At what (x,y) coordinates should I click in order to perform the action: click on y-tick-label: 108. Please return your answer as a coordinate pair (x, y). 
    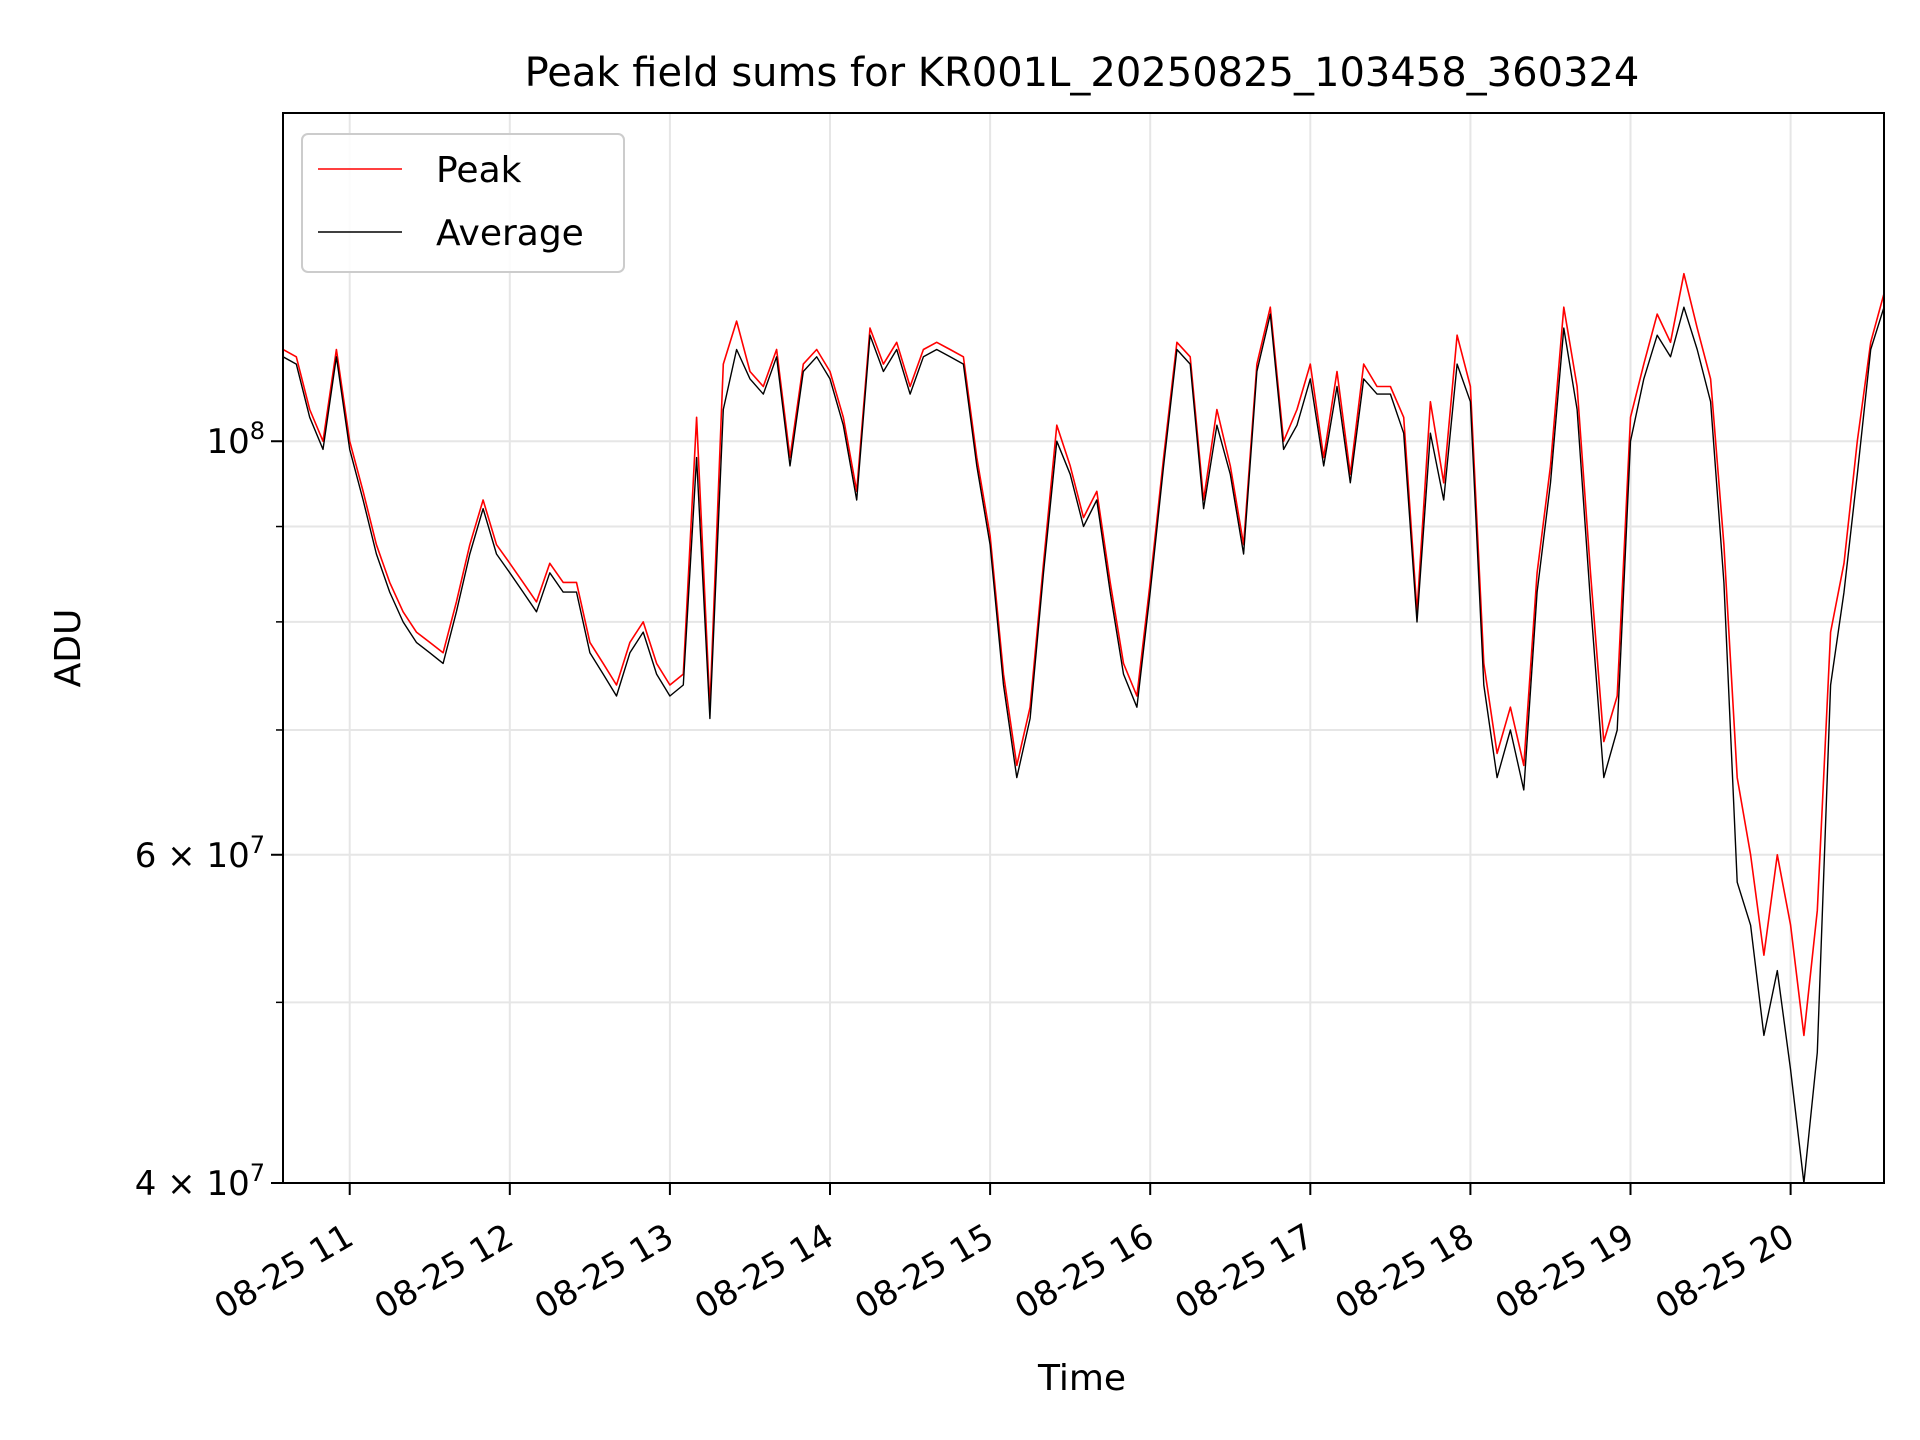
    Looking at the image, I should click on (235, 439).